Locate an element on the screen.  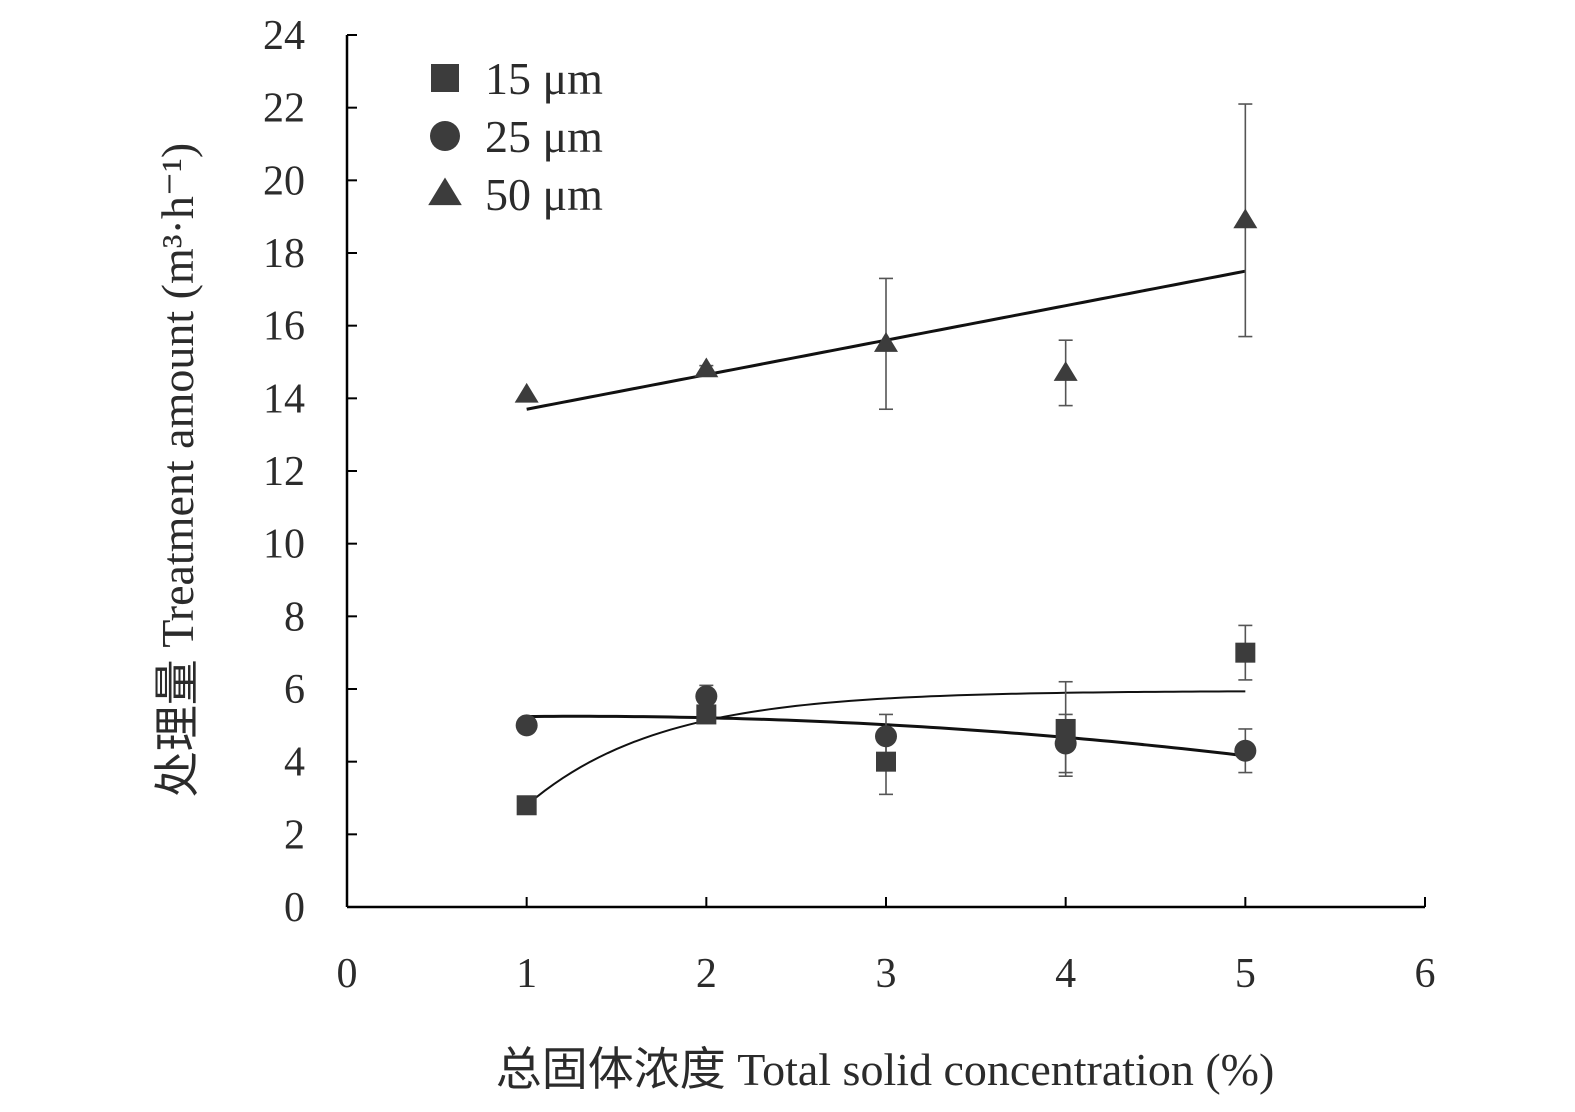
x-tick-label: 0 is located at coordinates (347, 974).